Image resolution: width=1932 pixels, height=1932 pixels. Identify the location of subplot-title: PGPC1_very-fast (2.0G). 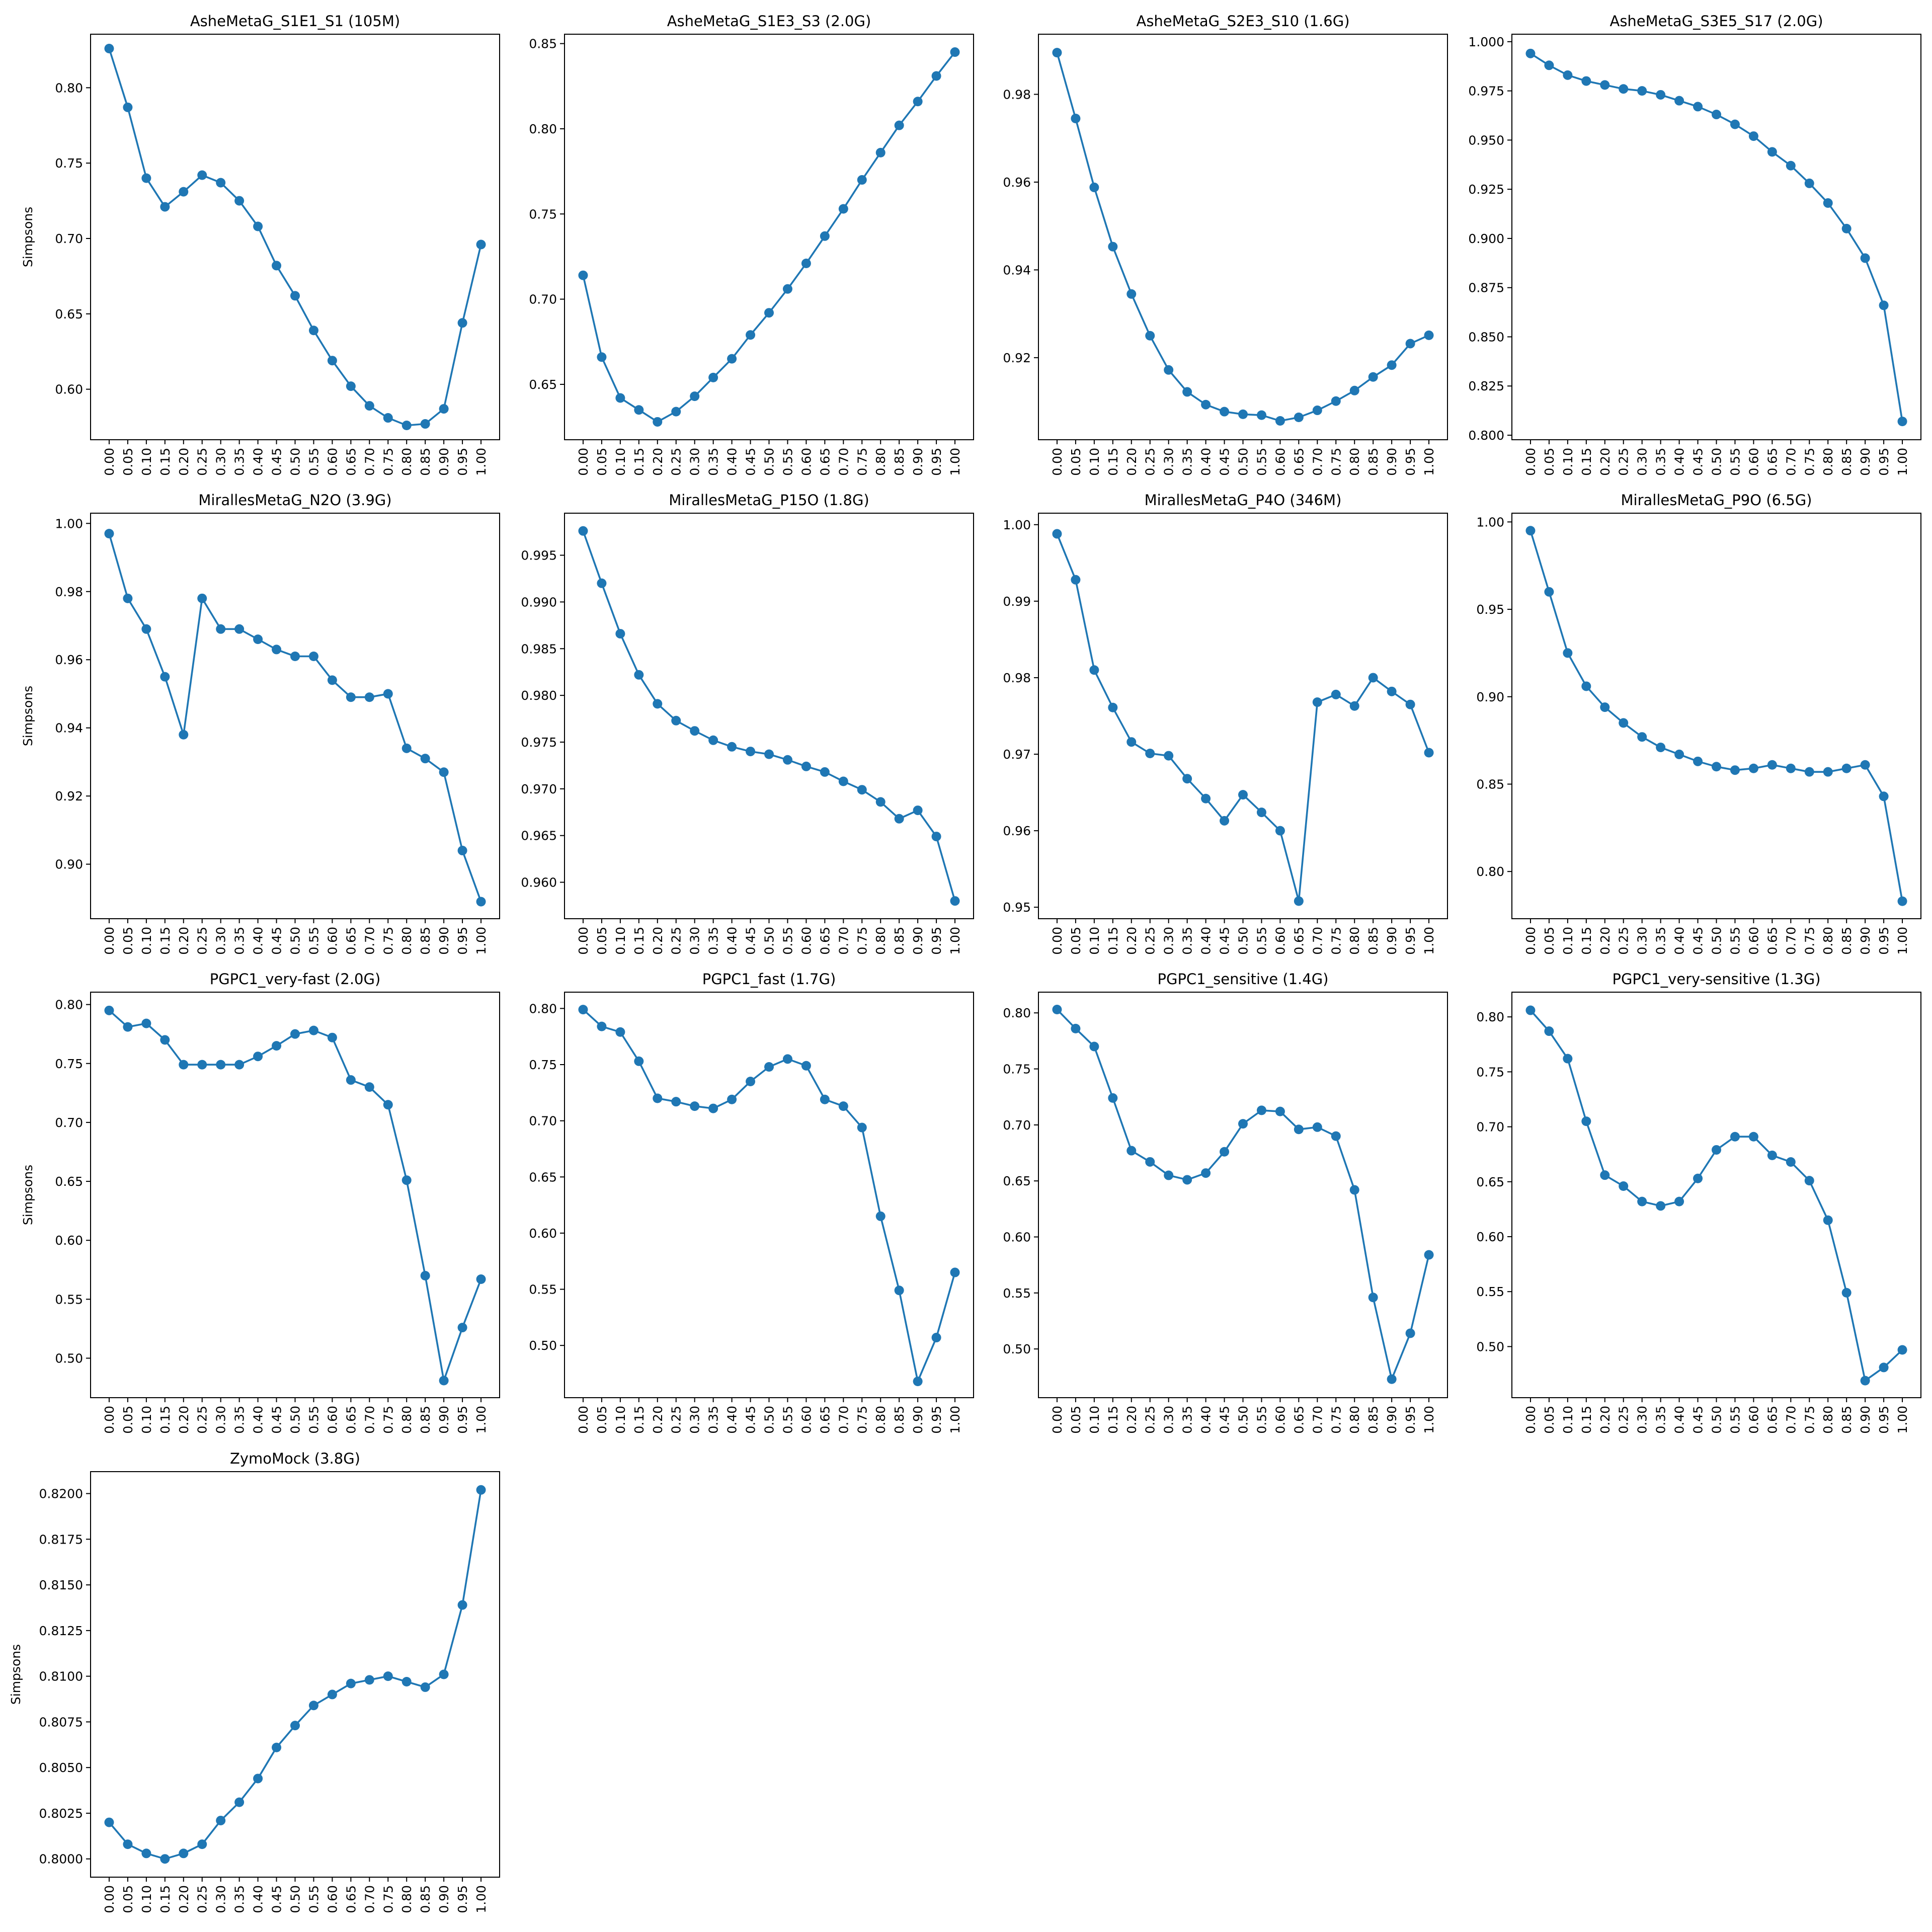
(295, 980).